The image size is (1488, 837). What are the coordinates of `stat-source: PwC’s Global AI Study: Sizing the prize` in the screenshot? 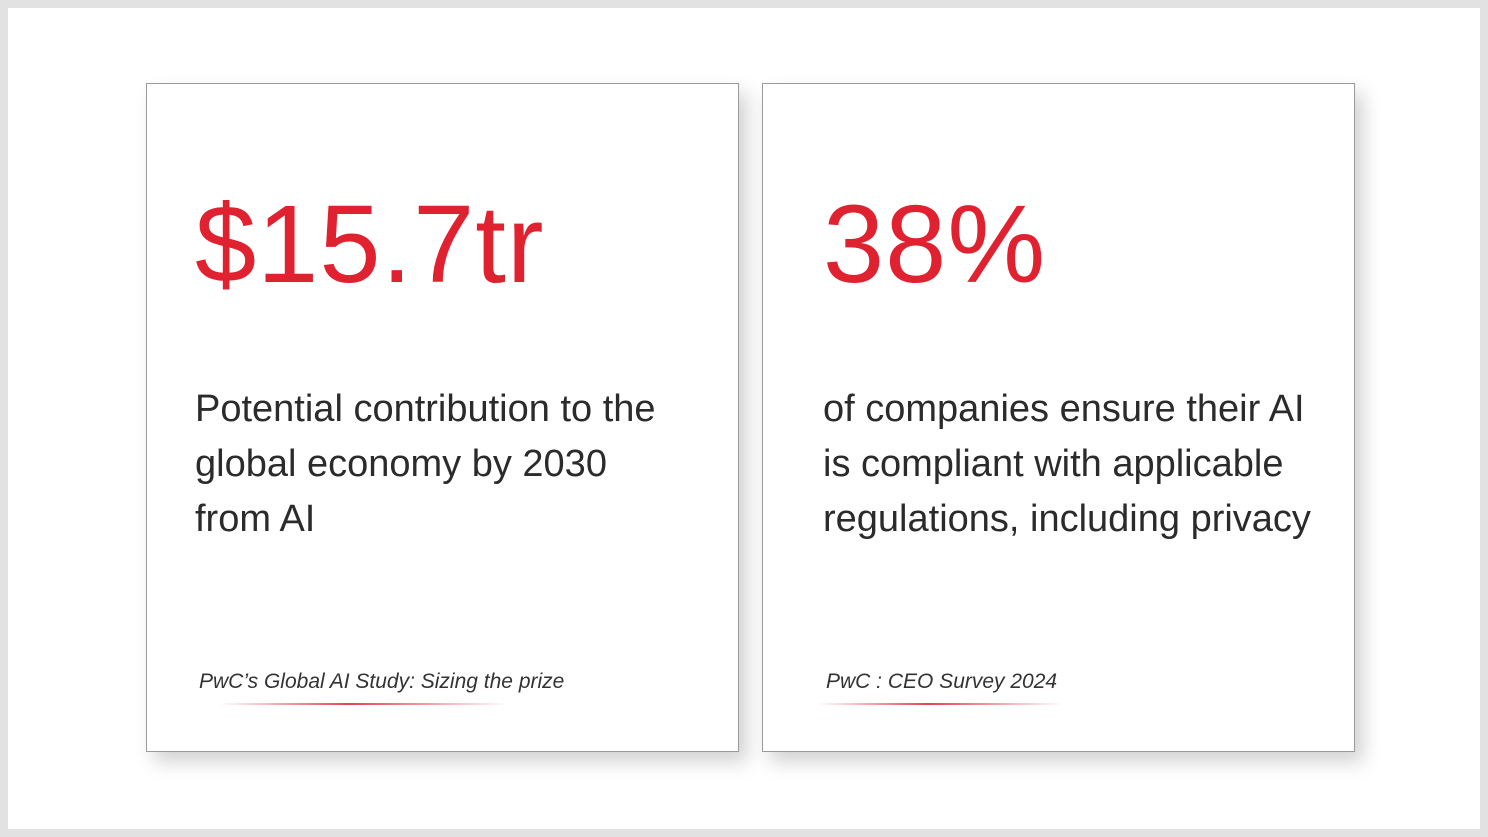 It's located at (382, 681).